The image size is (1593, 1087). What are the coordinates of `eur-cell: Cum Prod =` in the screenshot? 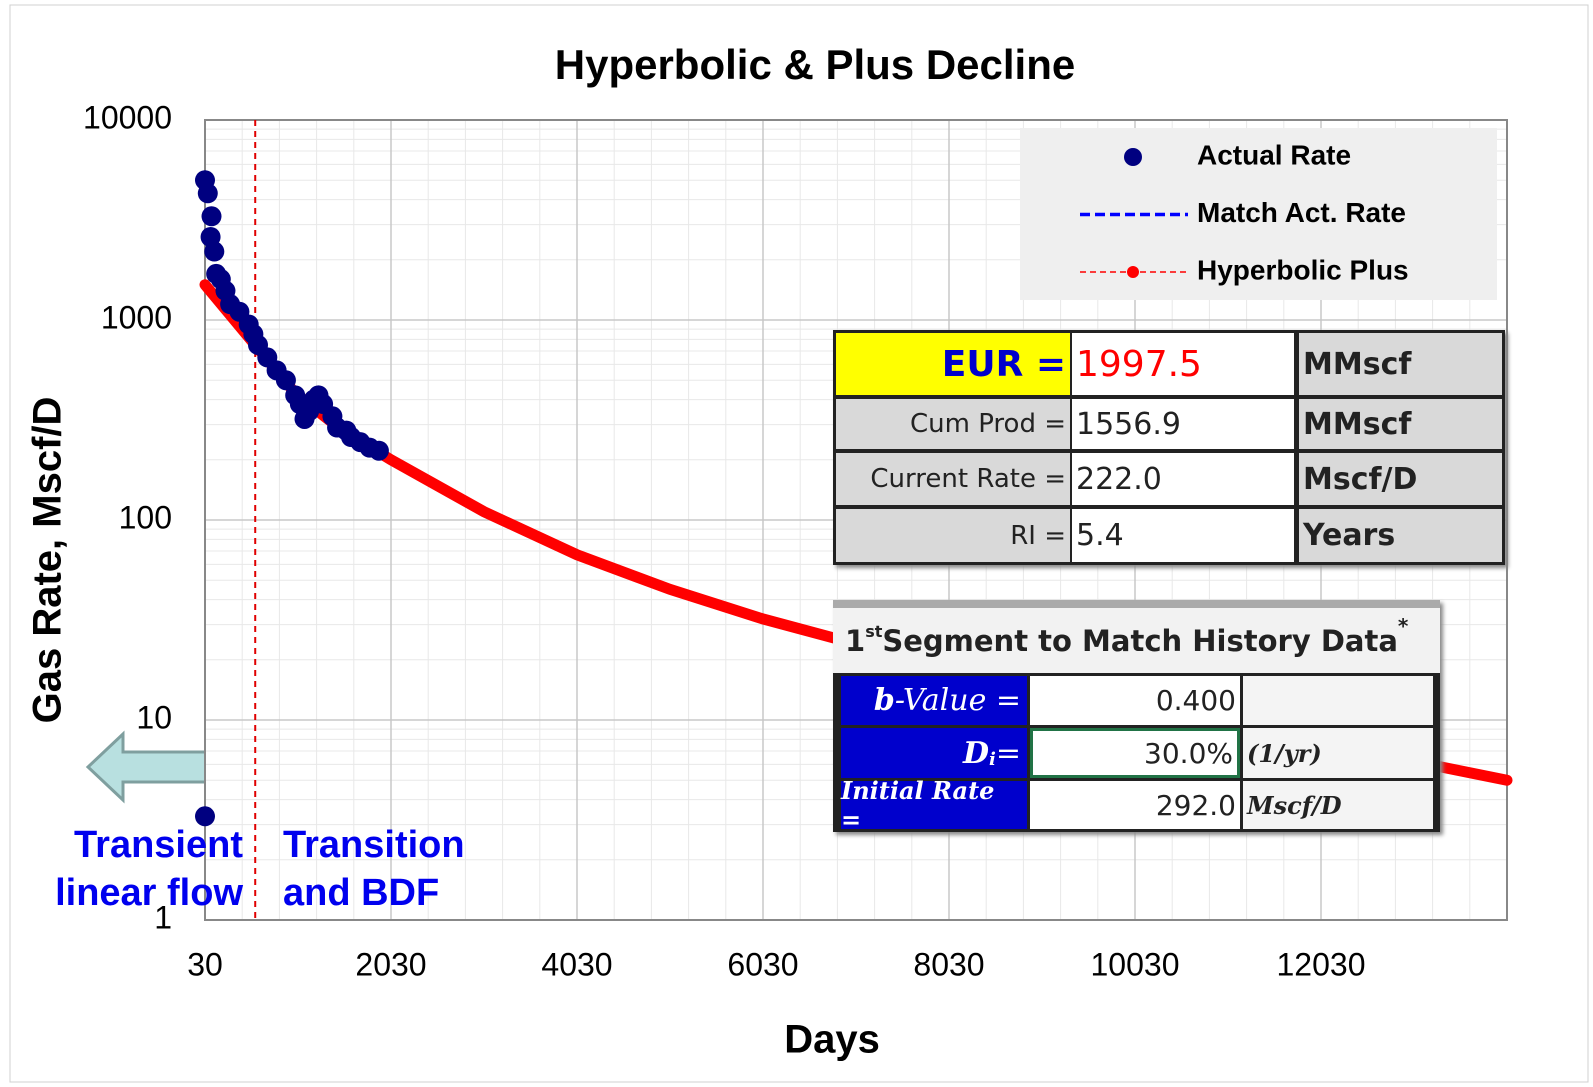 It's located at (953, 424).